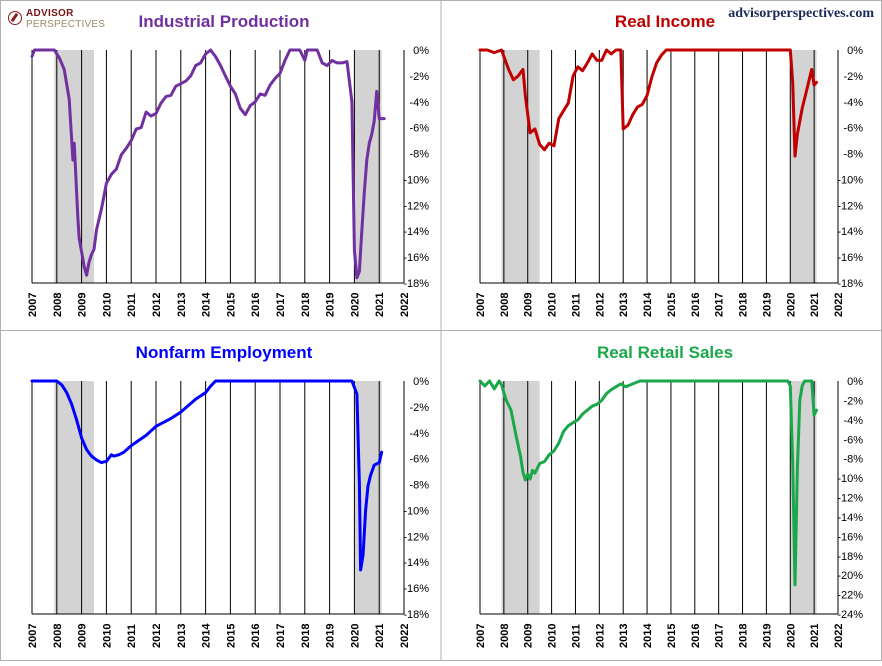 The image size is (882, 666). Describe the element at coordinates (665, 21) in the screenshot. I see `chart-title: Real Income` at that location.